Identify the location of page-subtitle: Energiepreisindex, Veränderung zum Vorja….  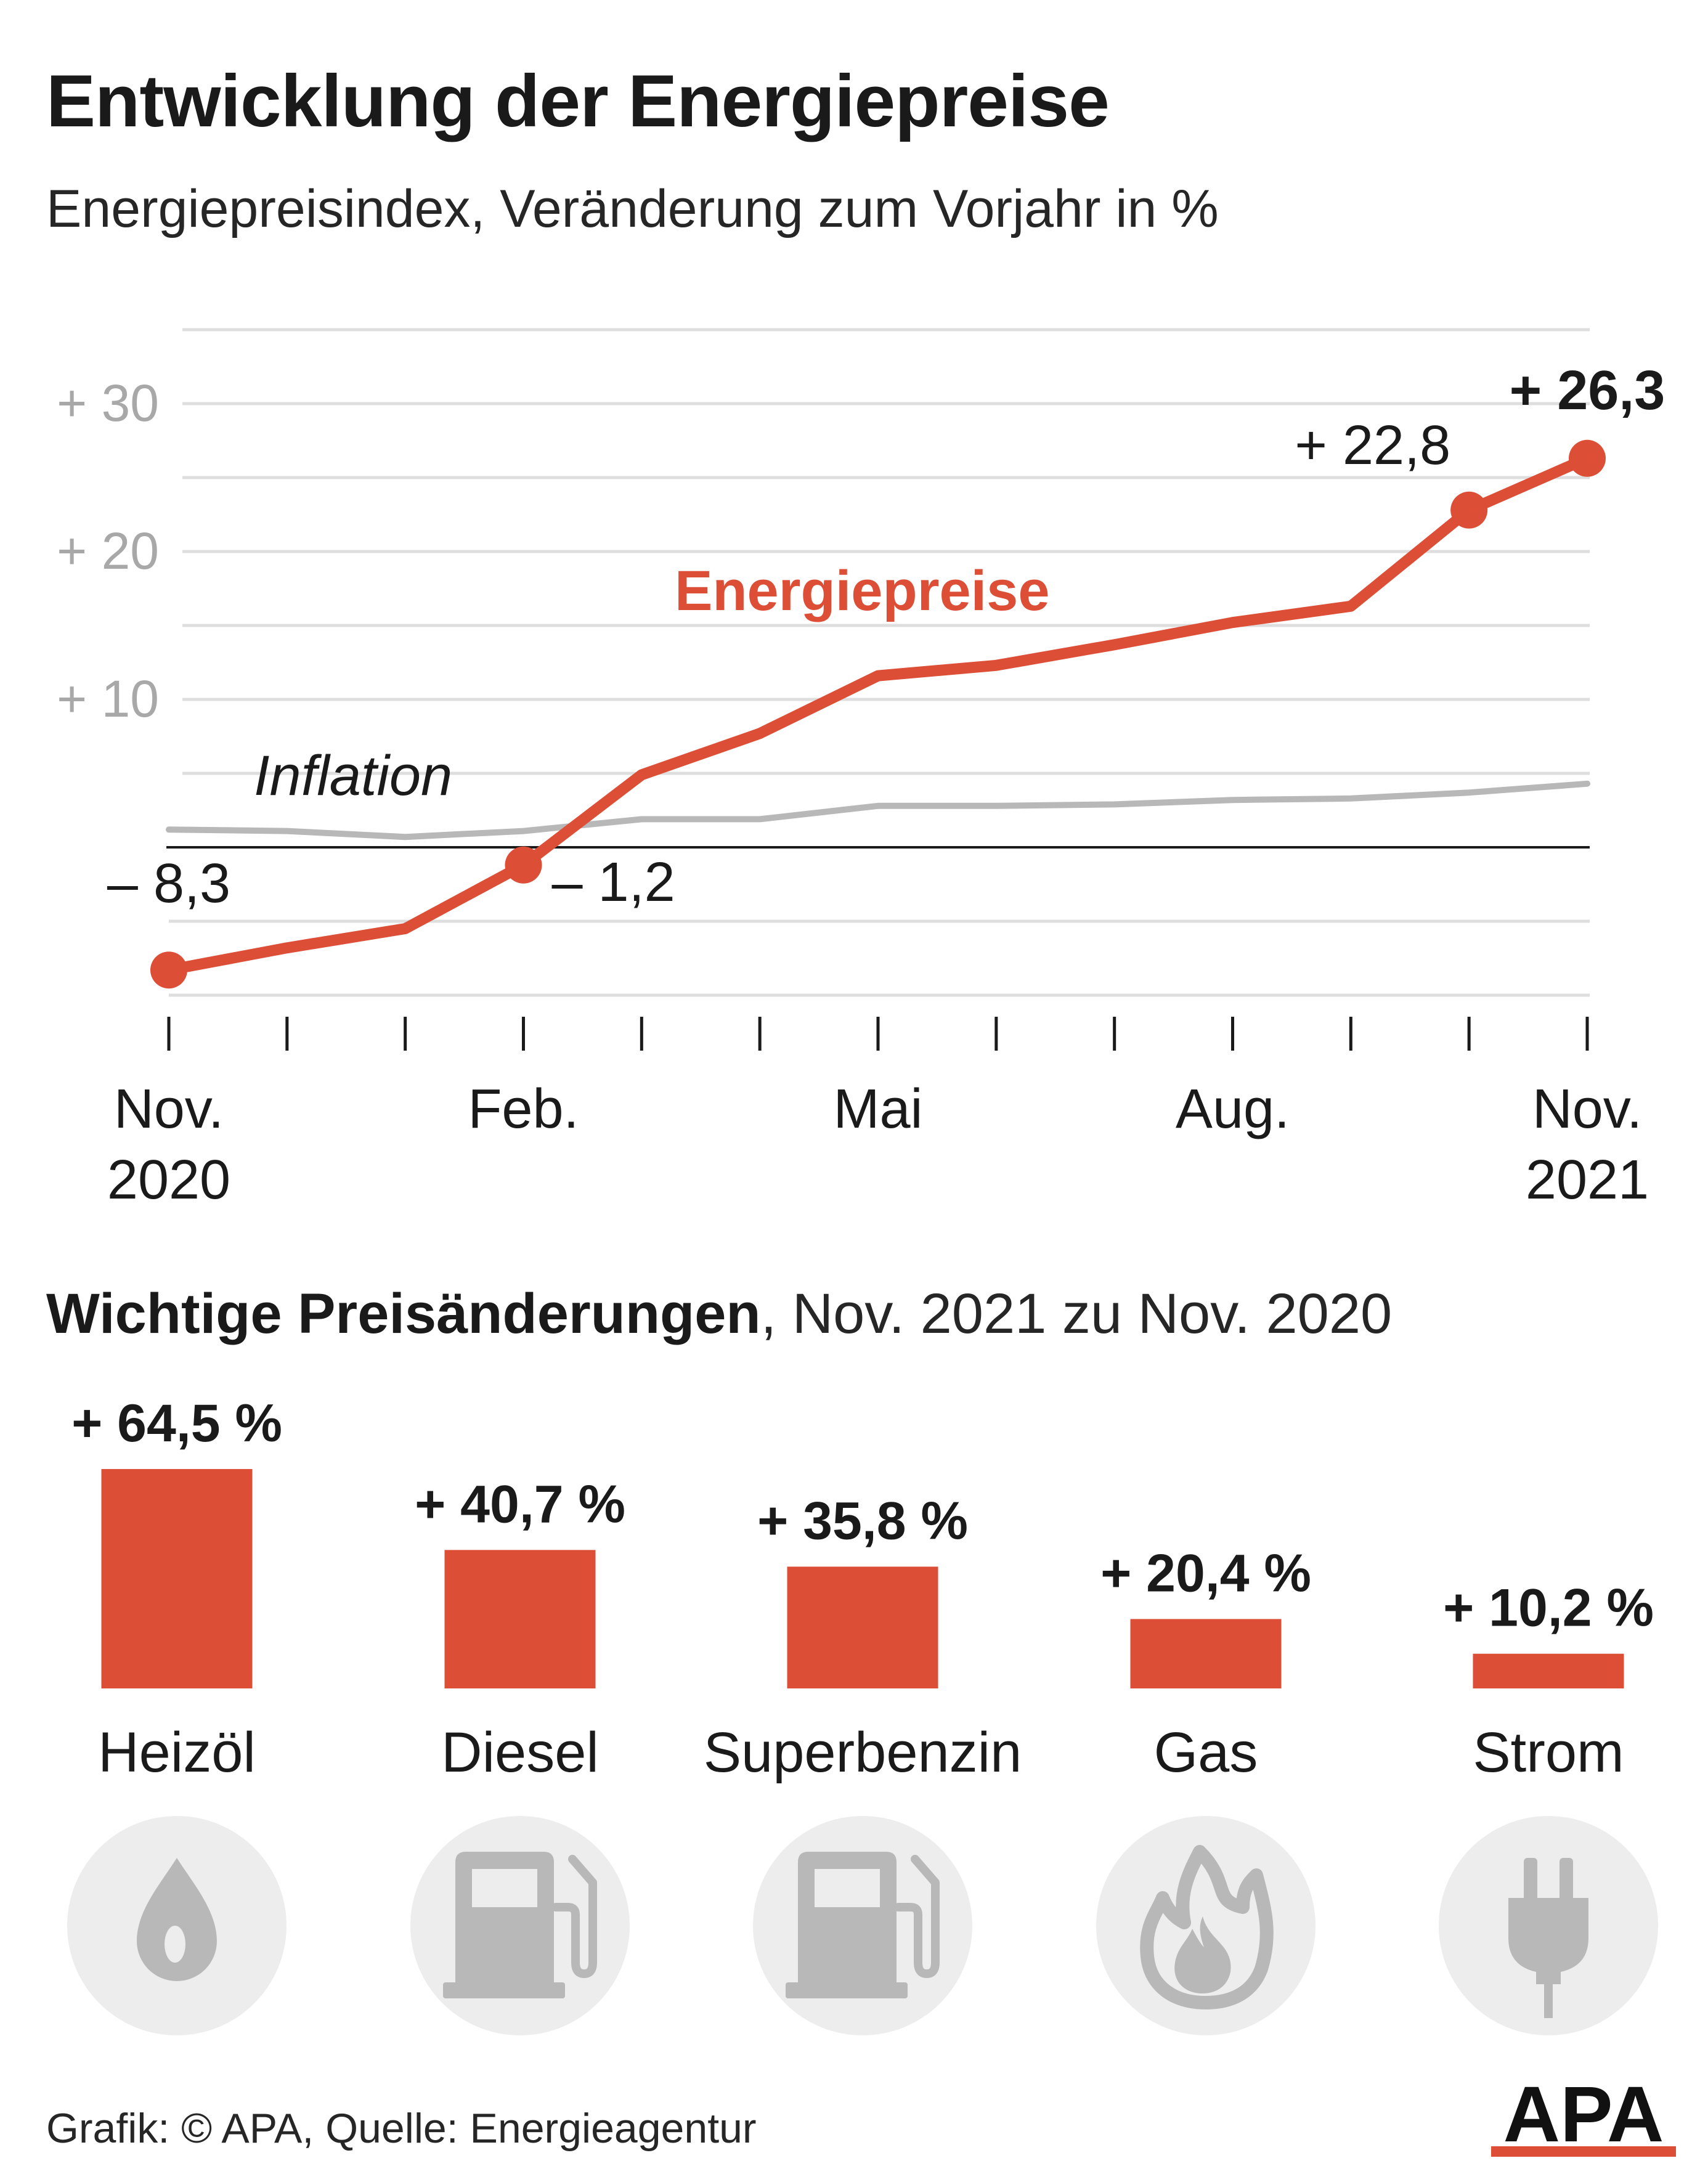
(632, 208).